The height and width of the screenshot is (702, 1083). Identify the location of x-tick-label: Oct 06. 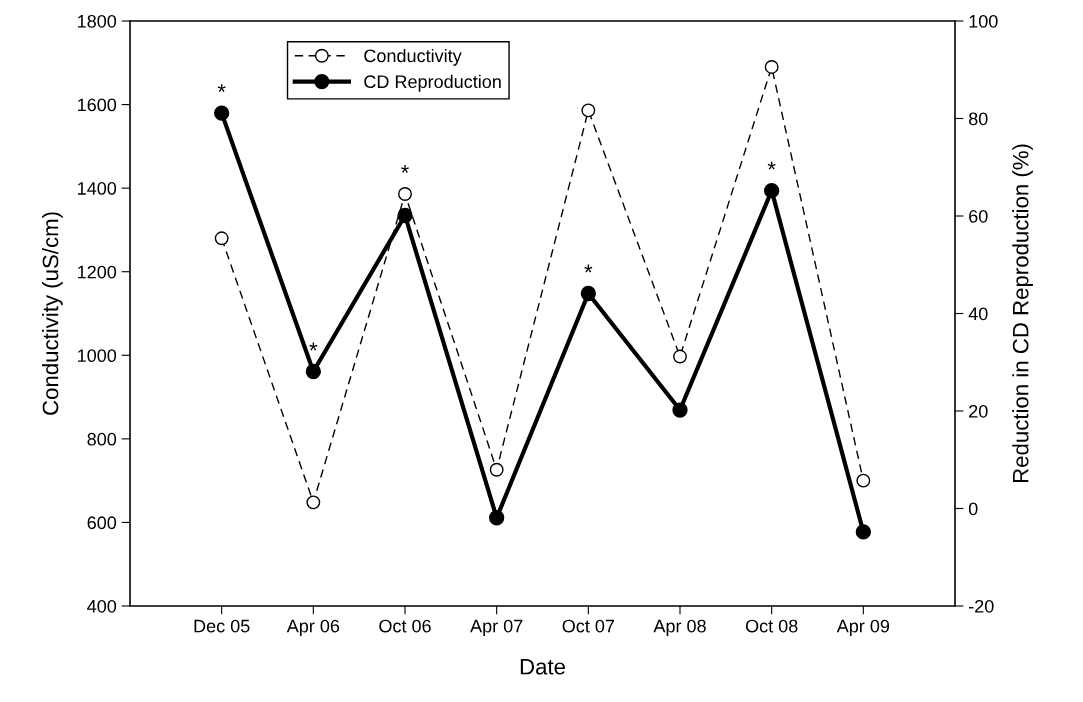
(405, 626).